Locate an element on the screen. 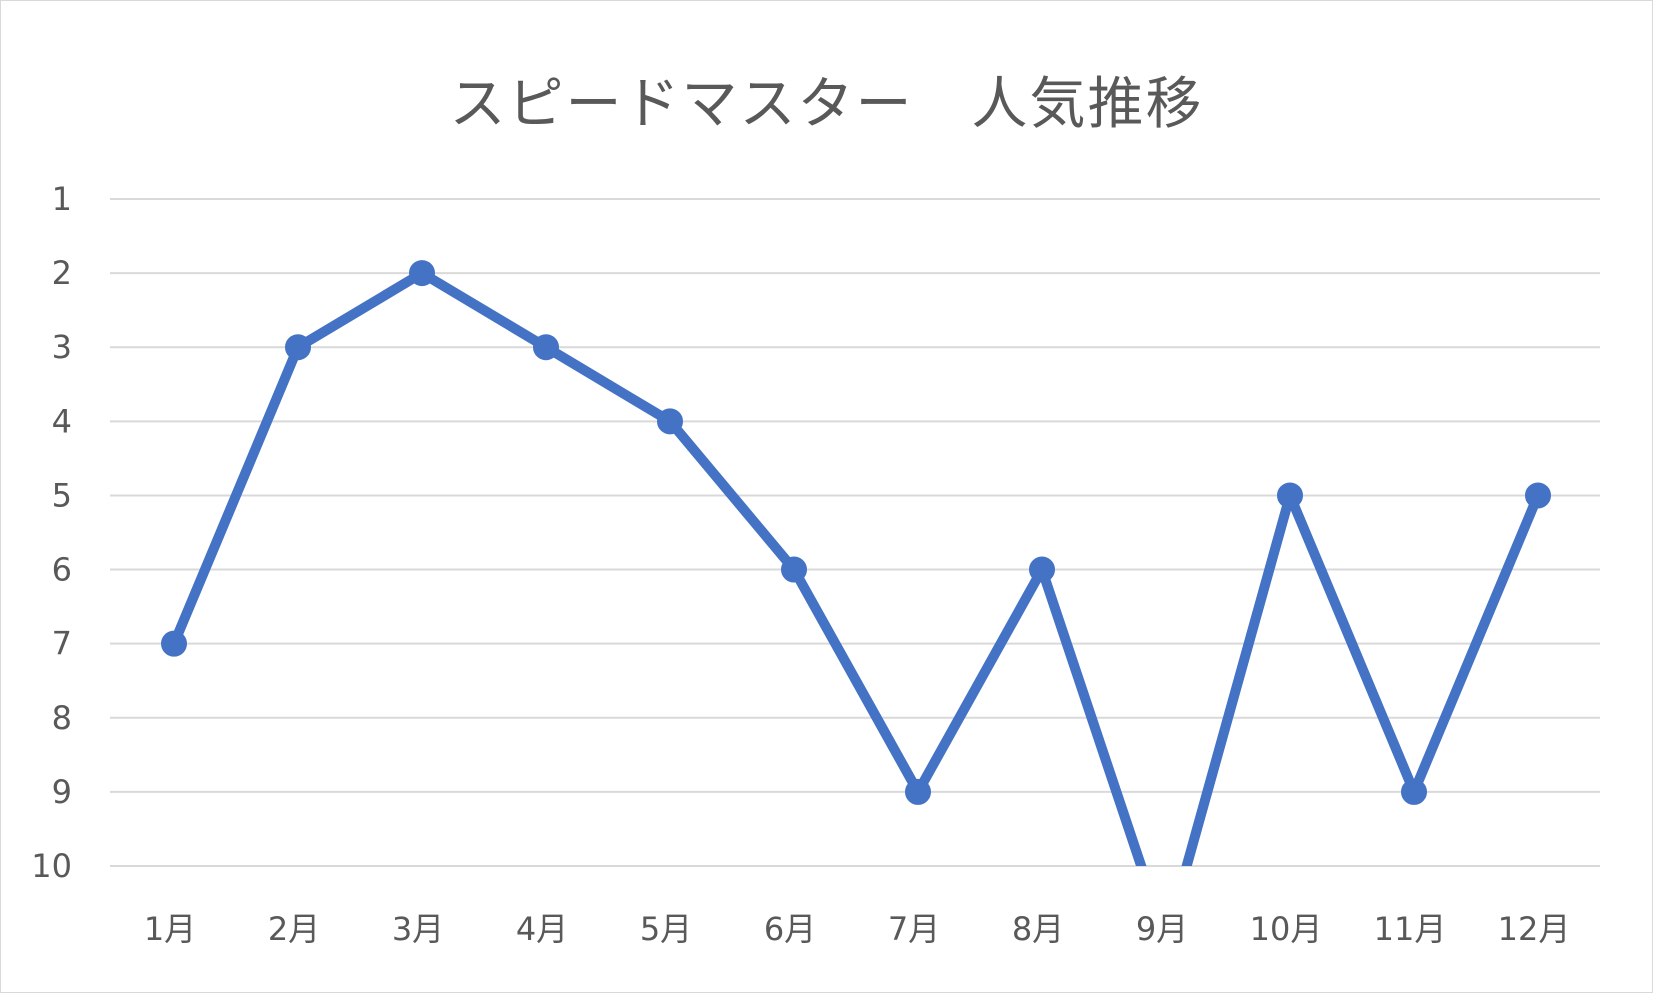 This screenshot has width=1653, height=993. y-tick-label: 7 is located at coordinates (62, 644).